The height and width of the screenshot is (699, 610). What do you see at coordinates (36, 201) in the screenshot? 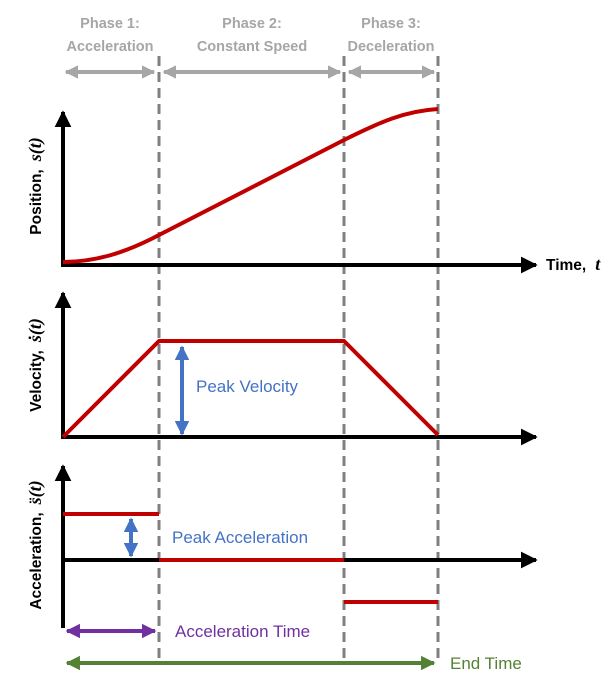
I see `position-axis-word: Position,` at bounding box center [36, 201].